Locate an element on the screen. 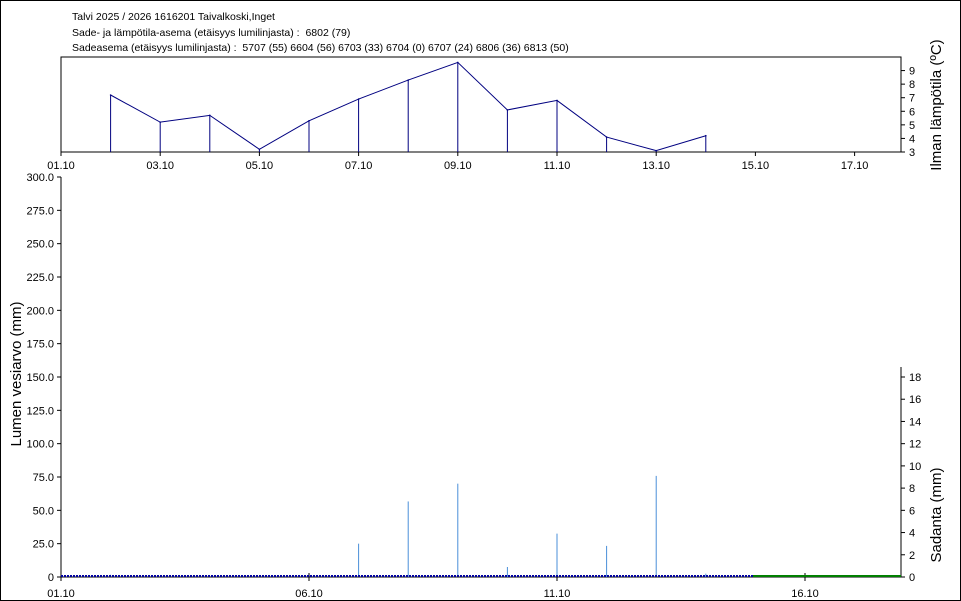 The height and width of the screenshot is (601, 961). swe-y-tick-label: 100.0 is located at coordinates (40, 445).